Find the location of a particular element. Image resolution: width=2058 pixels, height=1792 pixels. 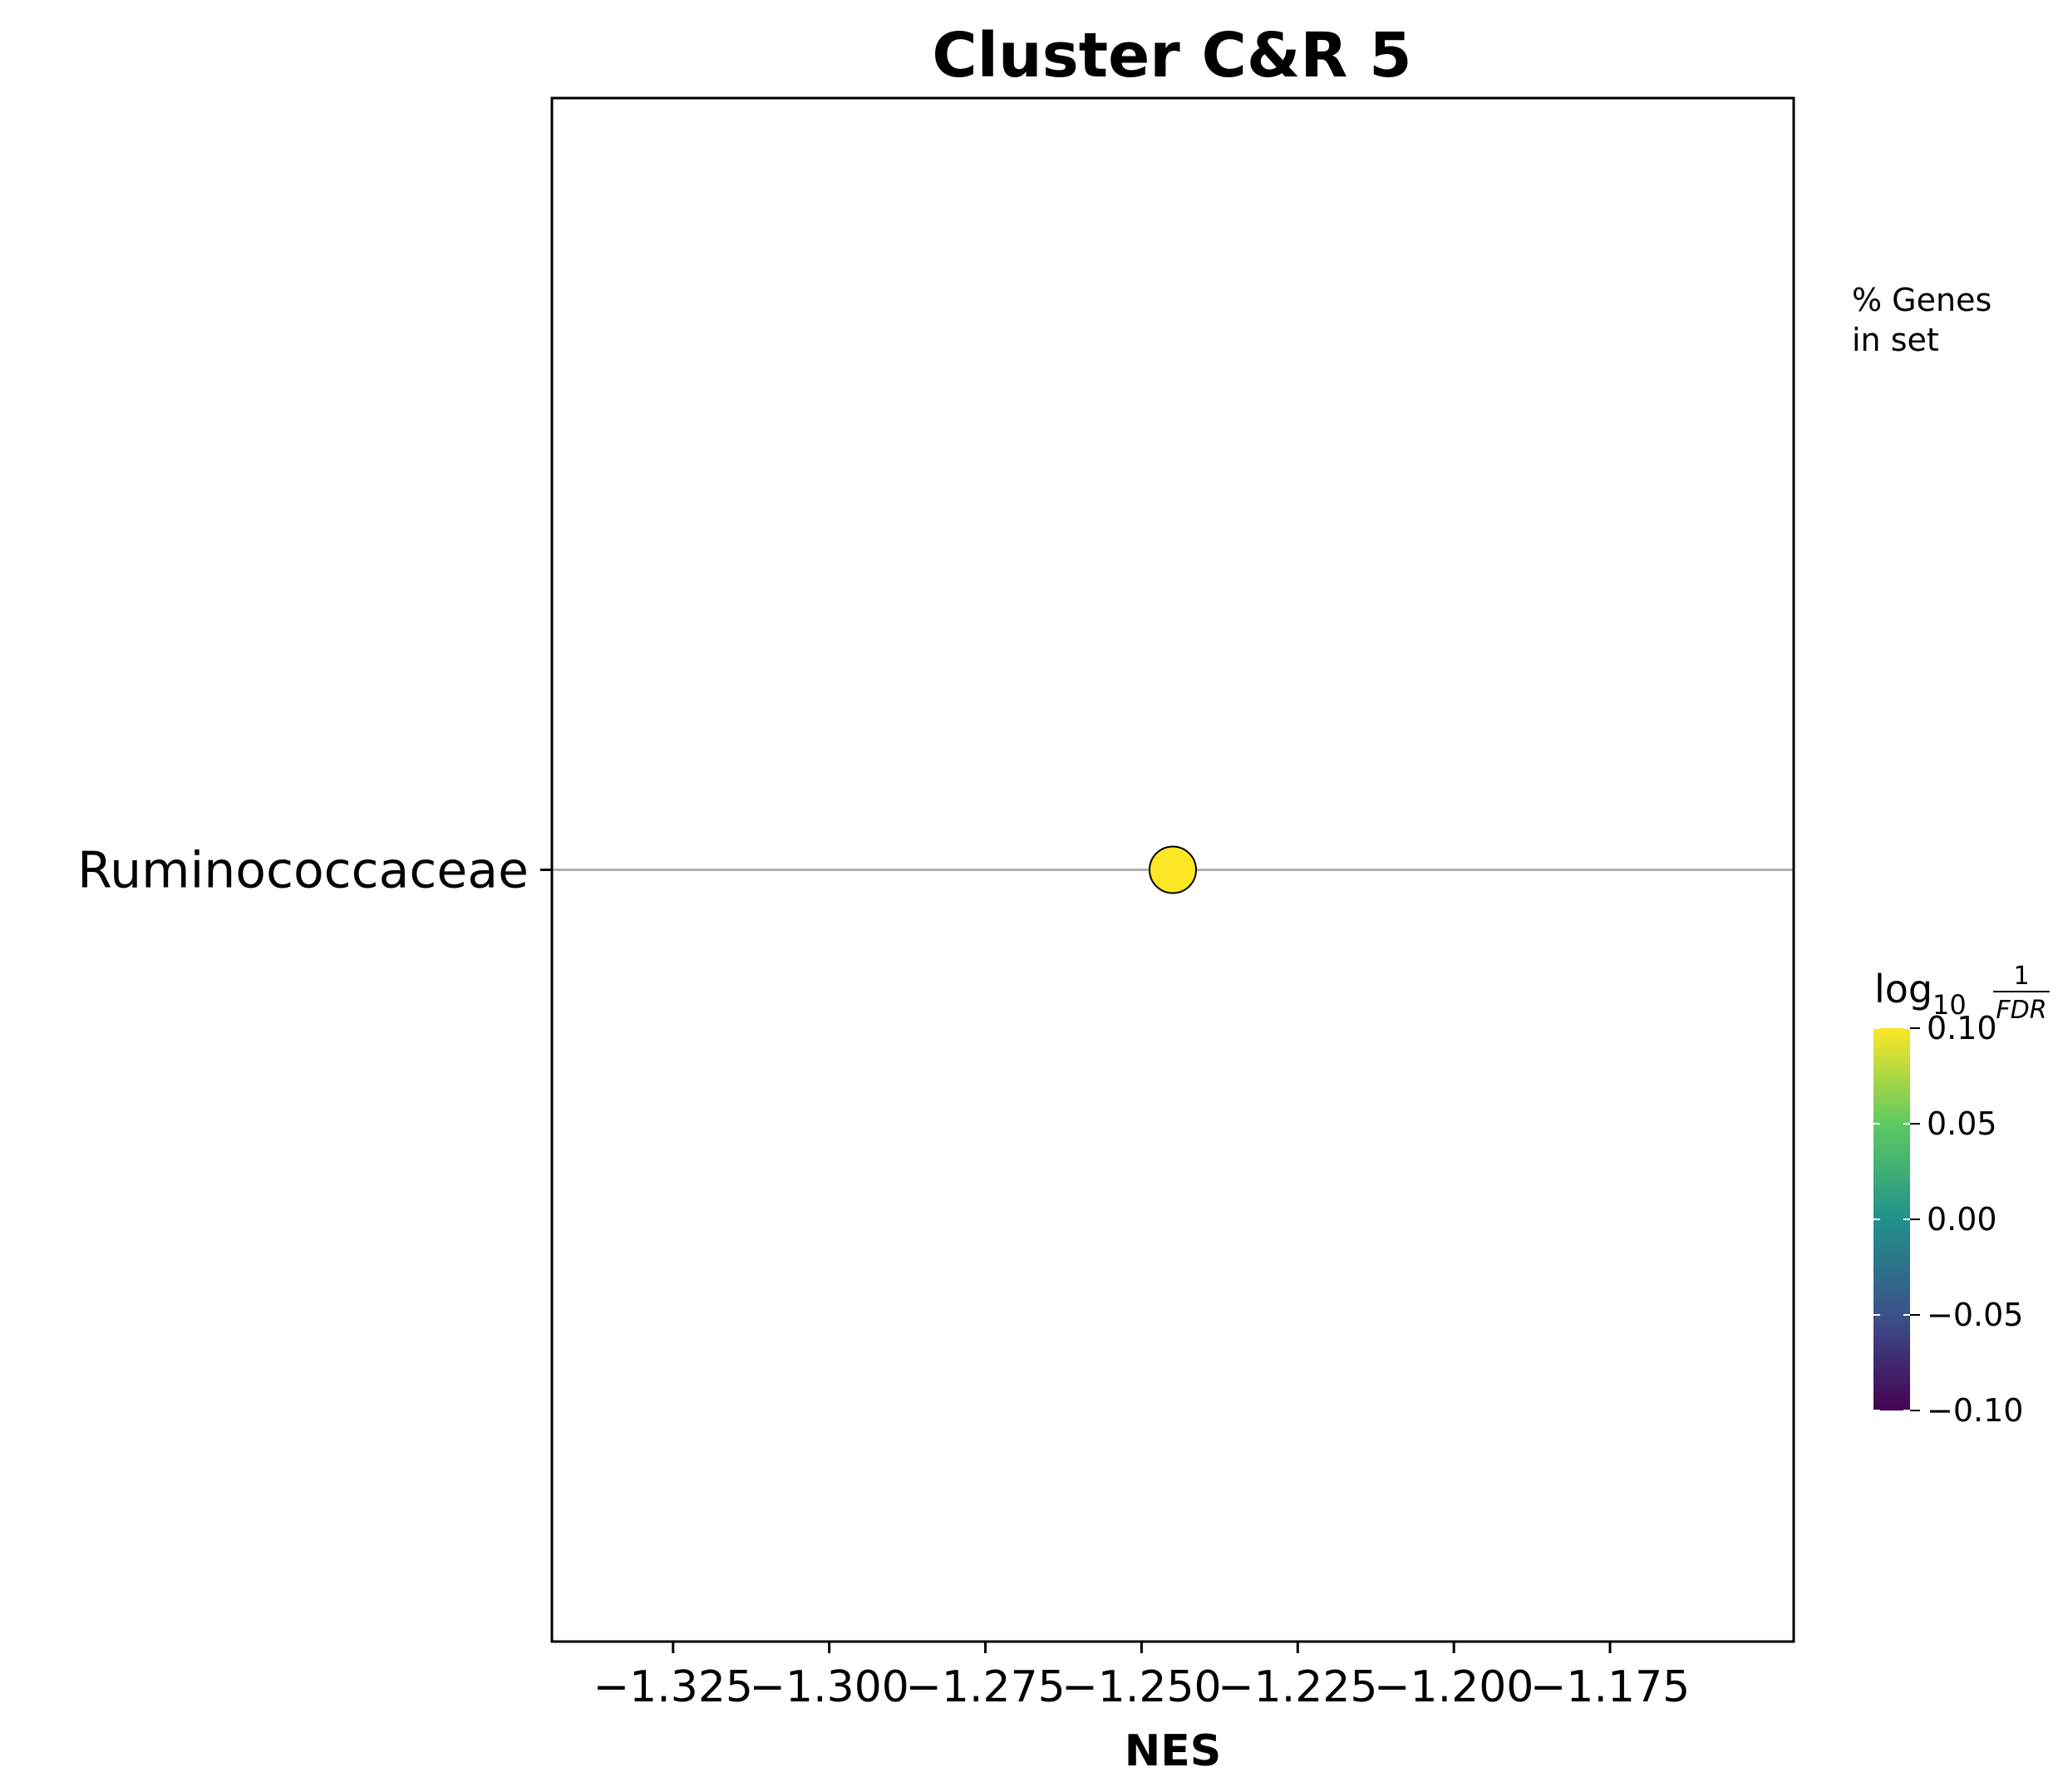

colorbar-title-subscript: 10 is located at coordinates (1949, 1005).